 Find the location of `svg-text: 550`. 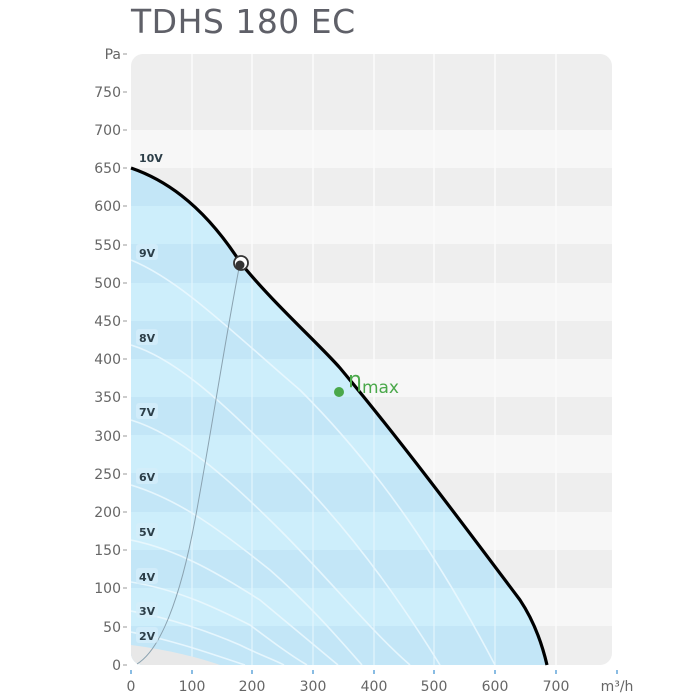

svg-text: 550 is located at coordinates (107, 246).